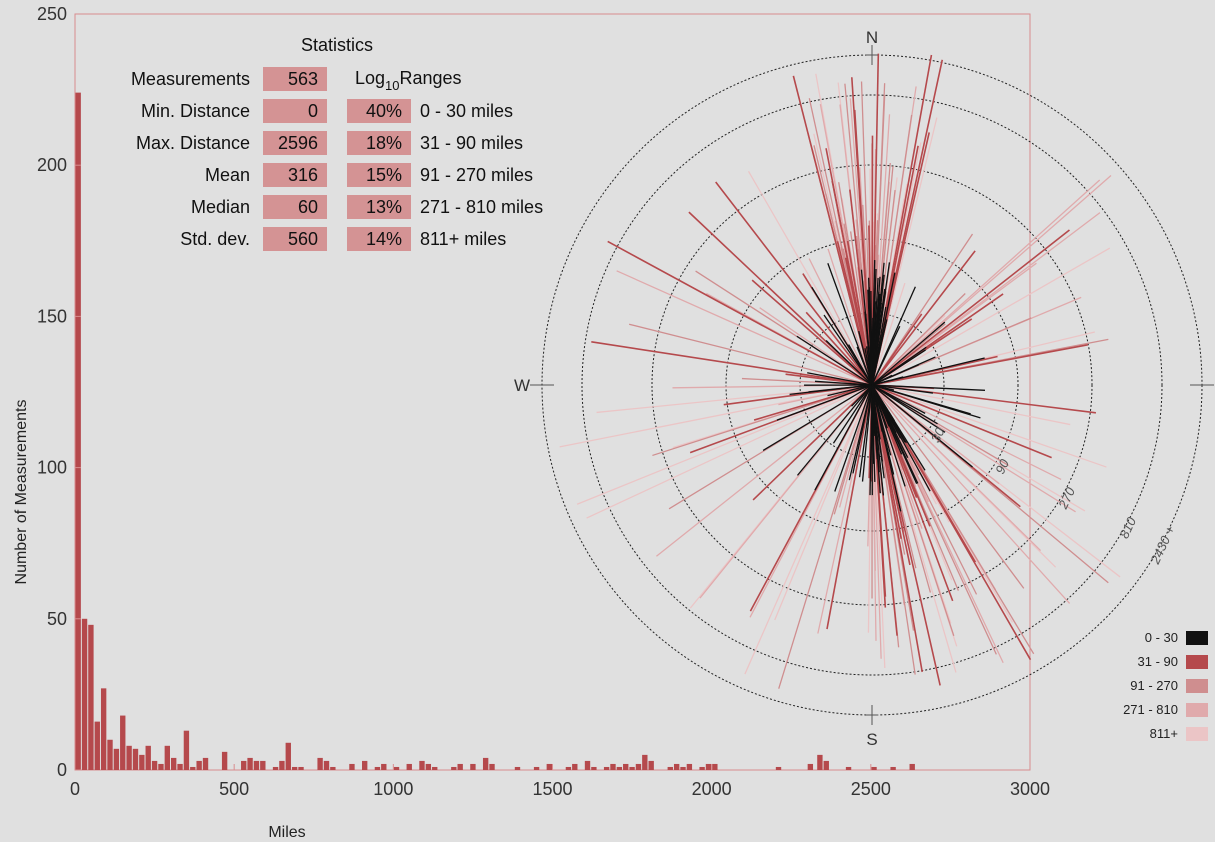 The image size is (1215, 842). What do you see at coordinates (303, 79) in the screenshot?
I see `stat-row-value: 563` at bounding box center [303, 79].